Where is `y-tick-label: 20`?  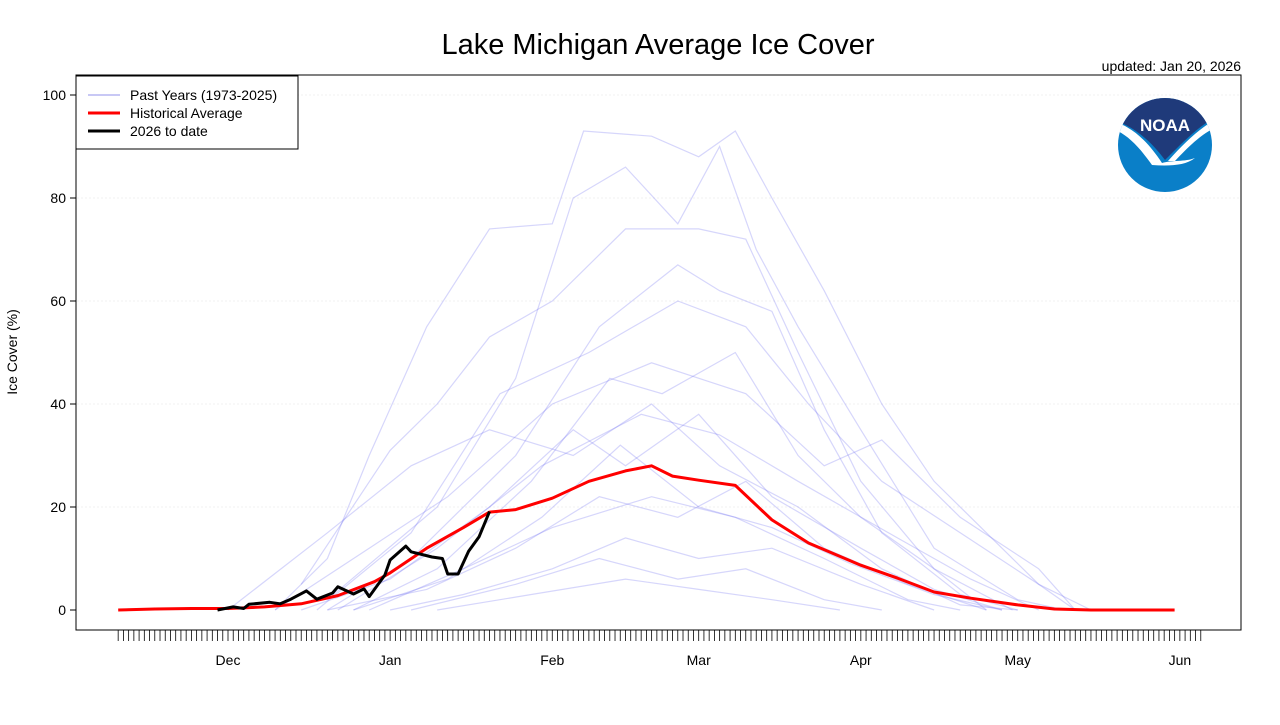
y-tick-label: 20 is located at coordinates (58, 507).